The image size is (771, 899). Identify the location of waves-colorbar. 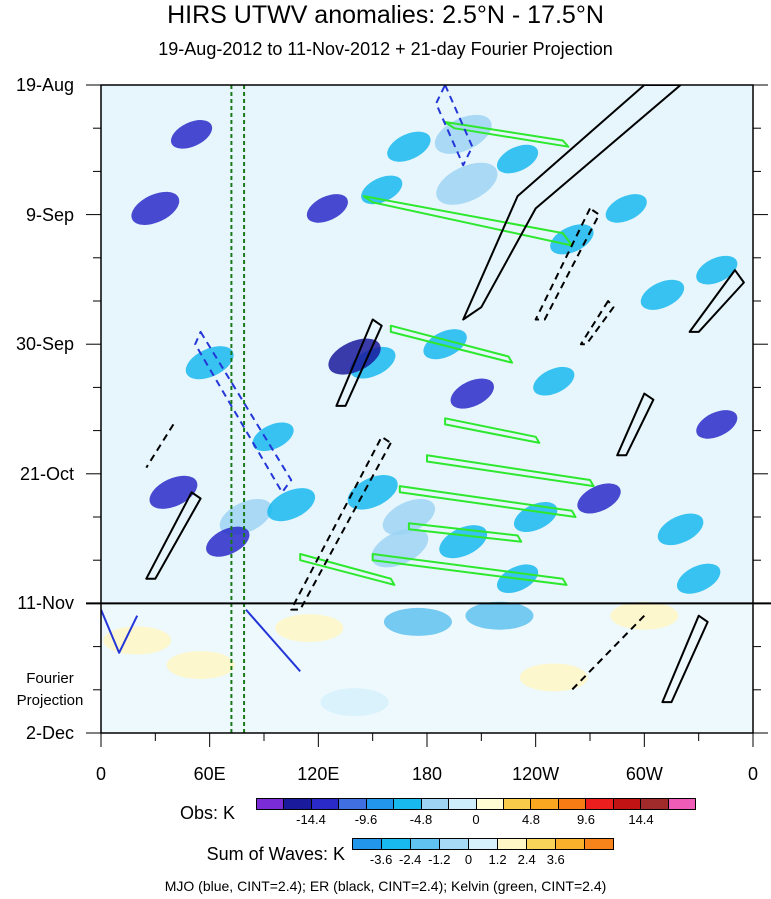
(483, 844).